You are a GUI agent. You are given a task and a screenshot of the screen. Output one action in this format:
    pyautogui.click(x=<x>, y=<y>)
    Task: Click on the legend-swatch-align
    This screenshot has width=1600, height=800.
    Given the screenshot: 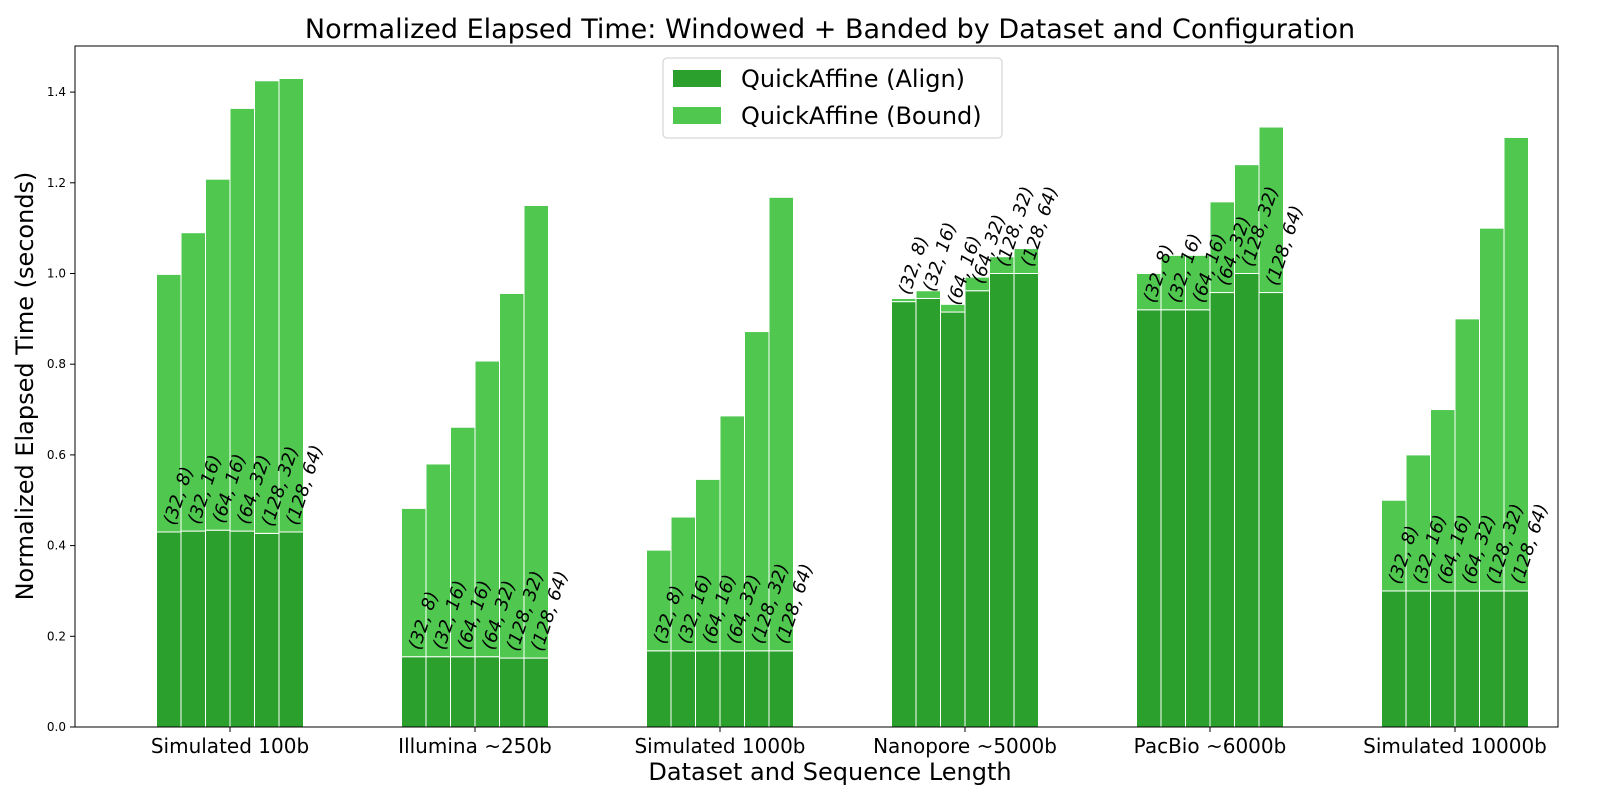 What is the action you would take?
    pyautogui.click(x=697, y=78)
    